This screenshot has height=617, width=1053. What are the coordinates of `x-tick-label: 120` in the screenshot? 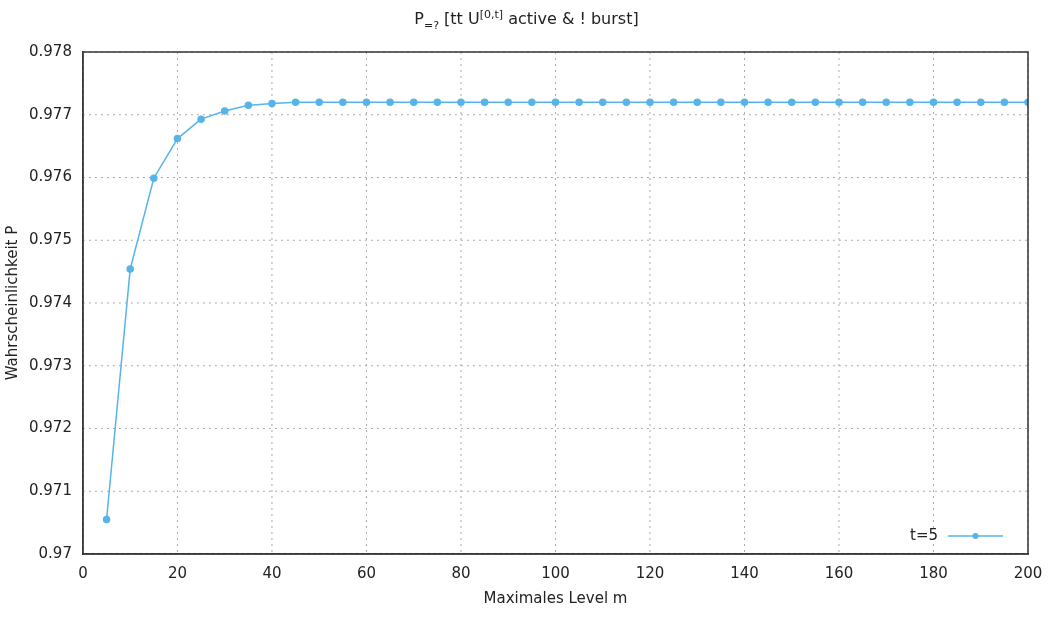 It's located at (650, 572).